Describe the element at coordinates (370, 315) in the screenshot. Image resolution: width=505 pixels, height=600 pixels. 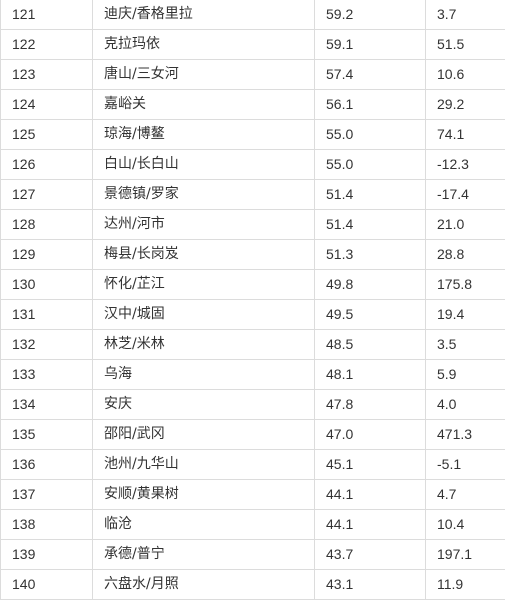
I see `score-cell: 49.5` at that location.